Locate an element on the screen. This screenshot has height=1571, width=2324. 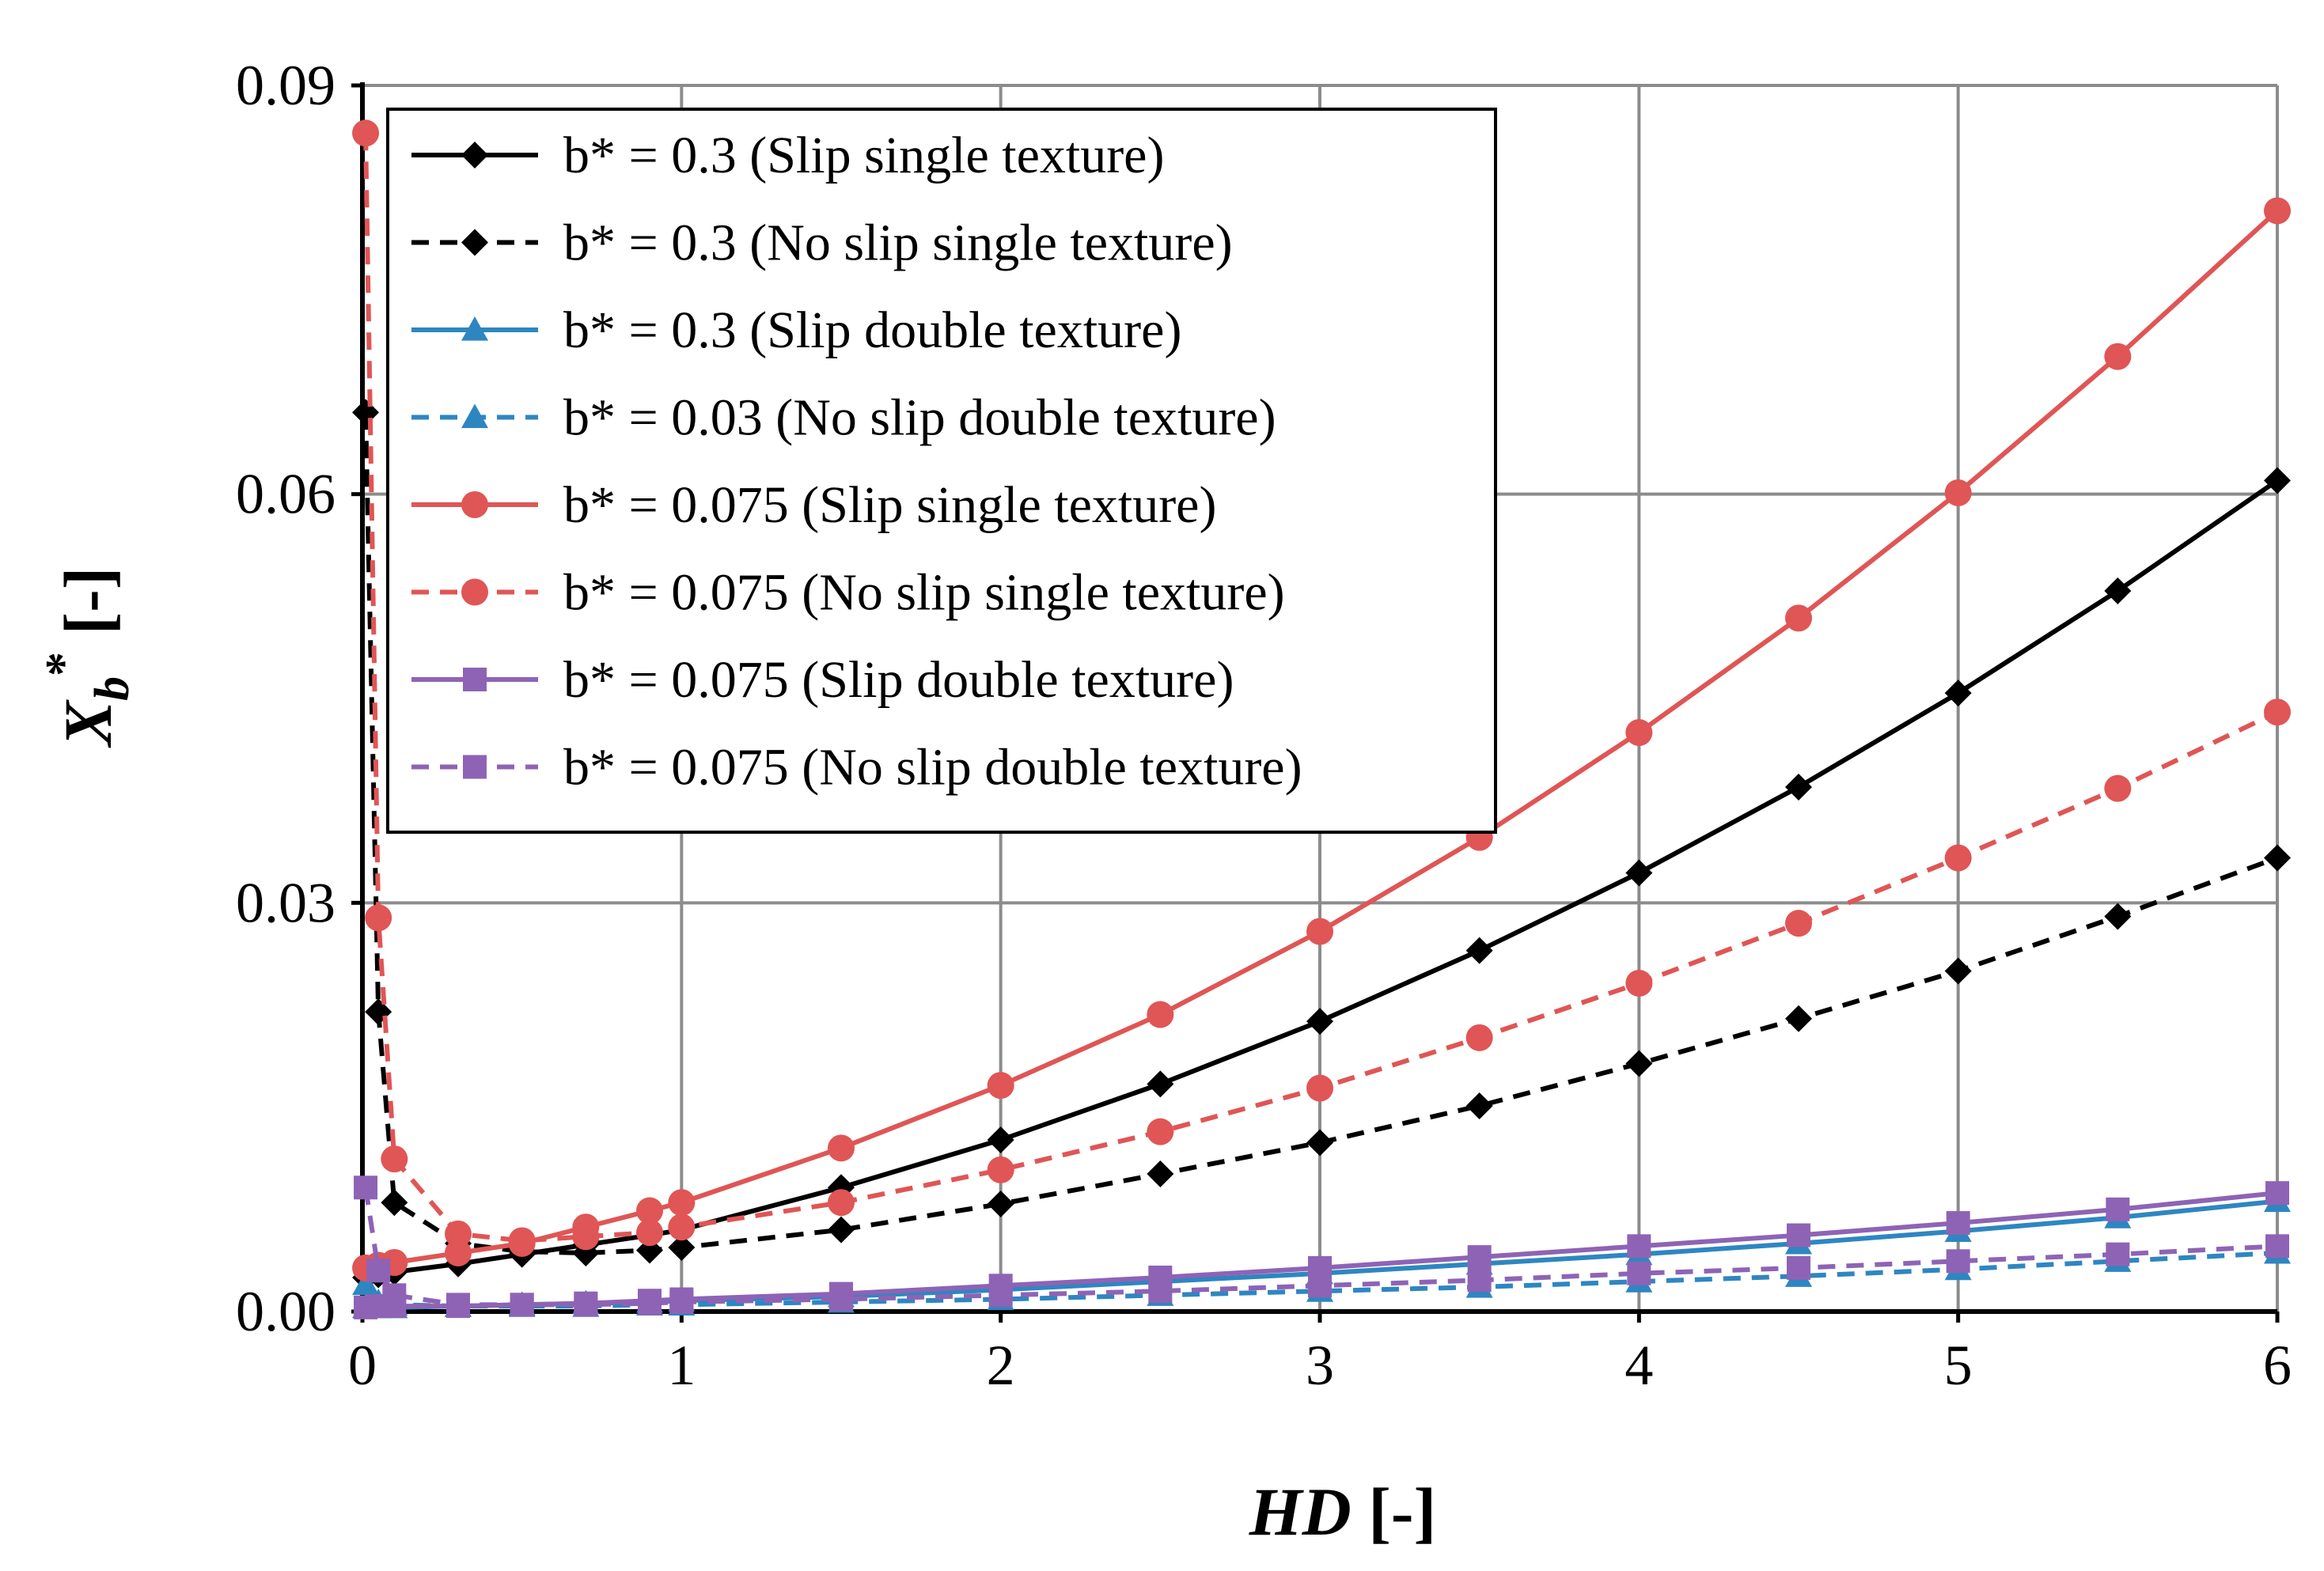
y-axis-title-sub: b is located at coordinates (112, 688).